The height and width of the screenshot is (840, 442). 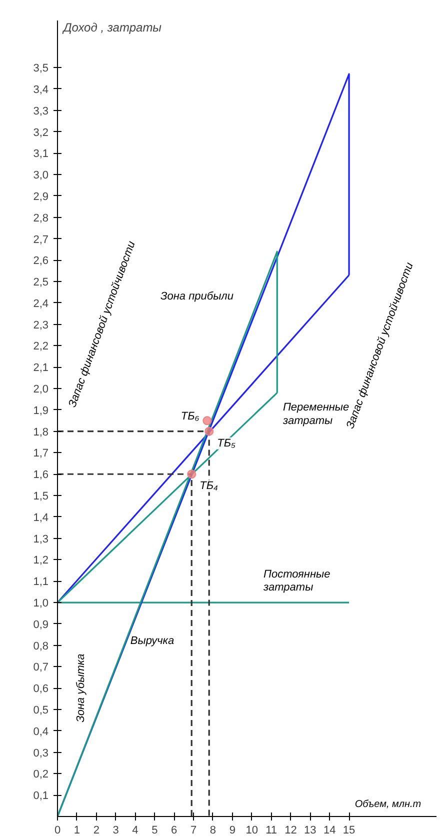 What do you see at coordinates (41, 346) in the screenshot?
I see `y-tick-label: 2,2` at bounding box center [41, 346].